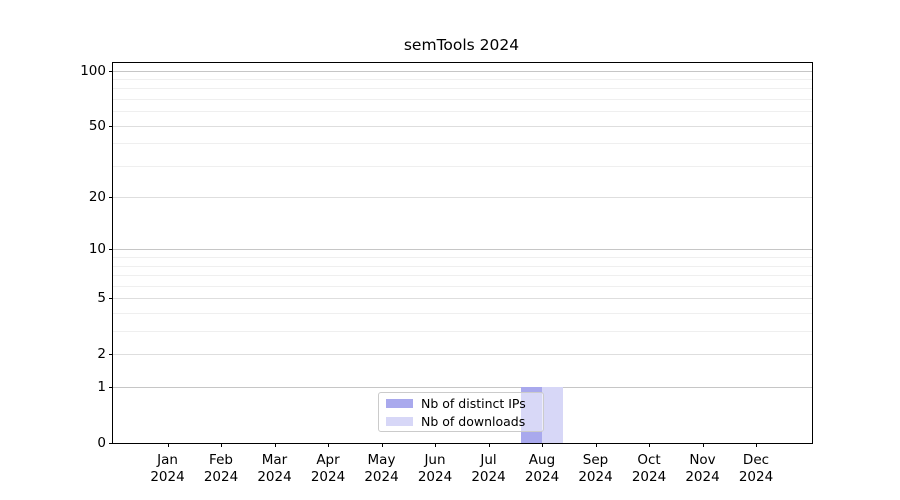 This screenshot has width=900, height=500. I want to click on legend-label-downloads: Nb of downloads, so click(473, 421).